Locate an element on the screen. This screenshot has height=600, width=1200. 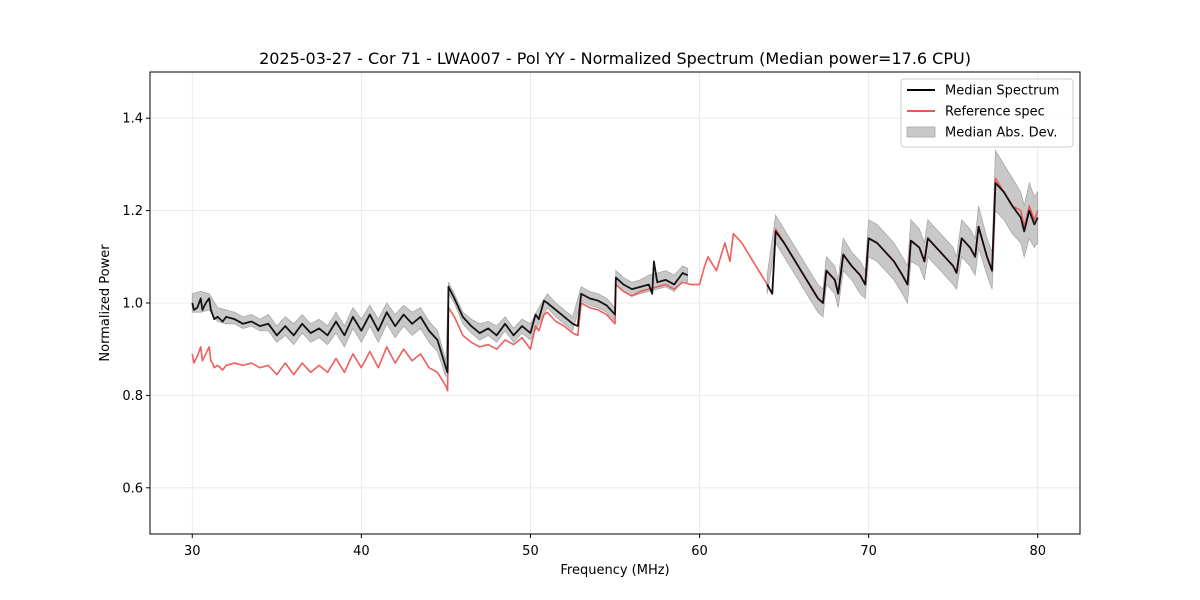
legend-label: Reference spec is located at coordinates (995, 112).